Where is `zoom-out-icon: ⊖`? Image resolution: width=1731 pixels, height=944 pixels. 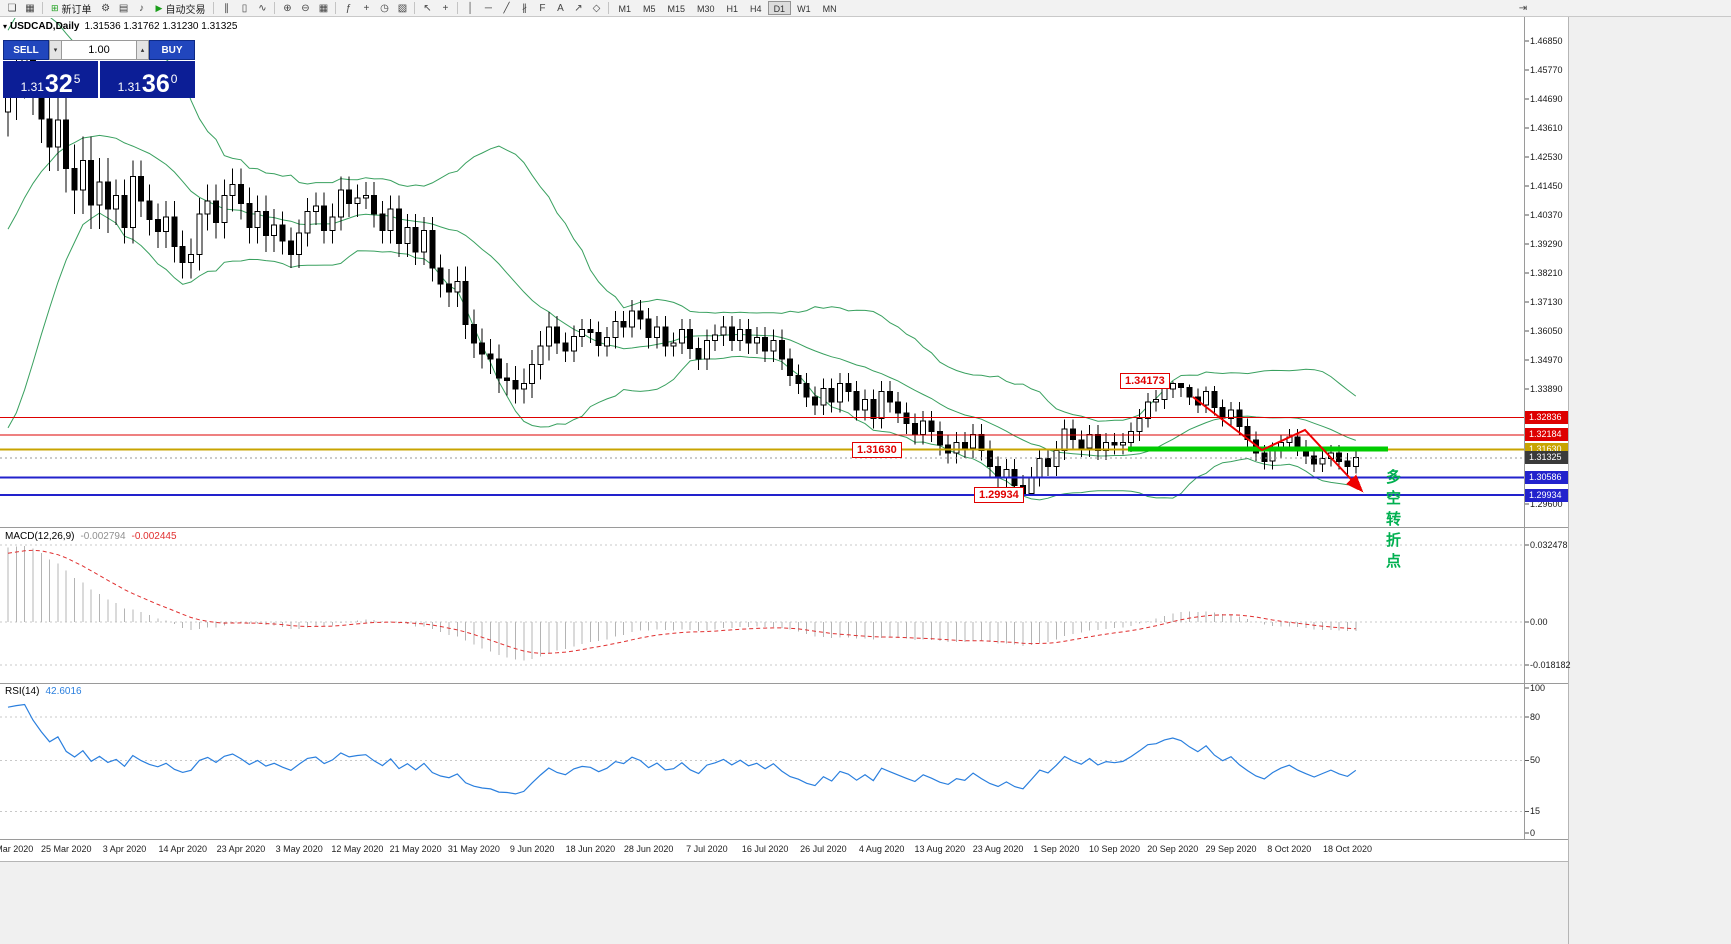
zoom-out-icon: ⊖ is located at coordinates (305, 8).